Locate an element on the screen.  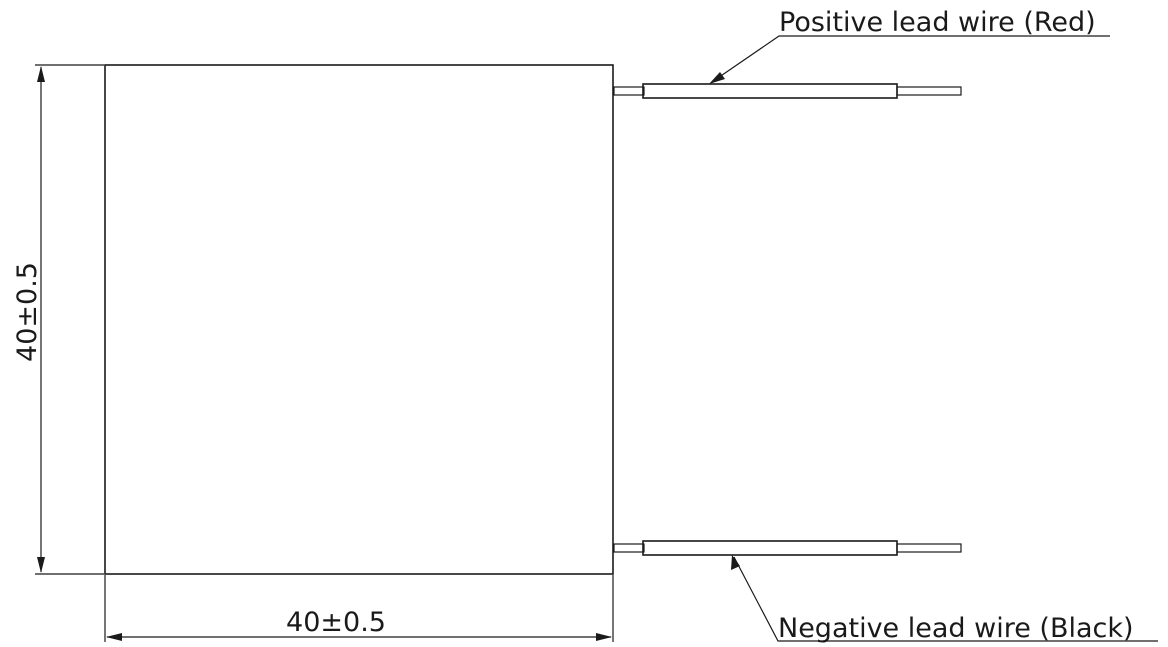
positive-lead-callout: Positive lead wire (Red) is located at coordinates (909, 45).